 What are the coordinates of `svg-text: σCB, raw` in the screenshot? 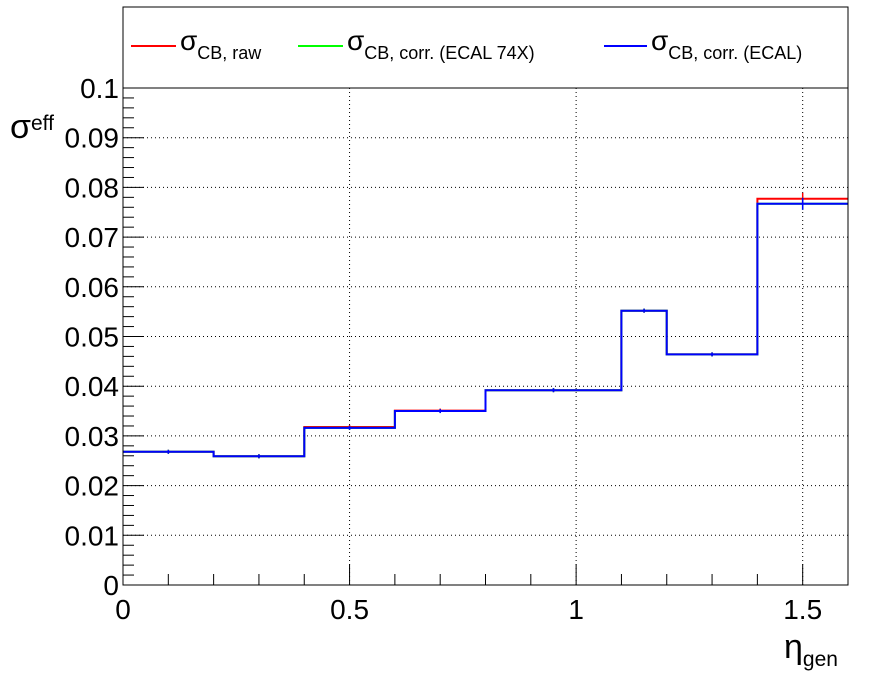 It's located at (221, 44).